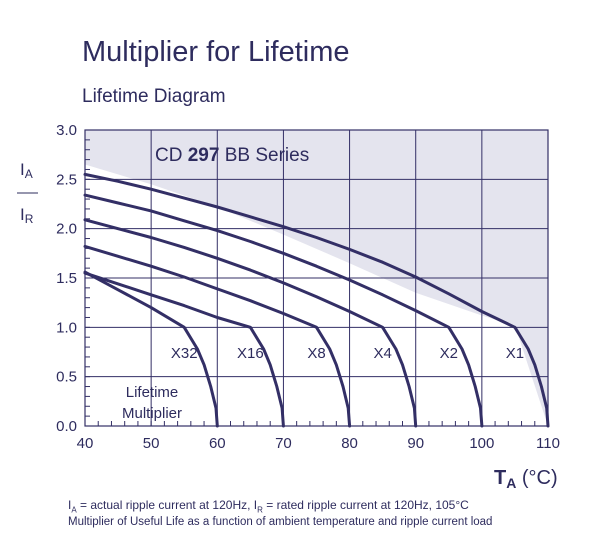  What do you see at coordinates (365, 505) in the screenshot?
I see `footnote-text-b: = rated ripple current at 120Hz, 105°C` at bounding box center [365, 505].